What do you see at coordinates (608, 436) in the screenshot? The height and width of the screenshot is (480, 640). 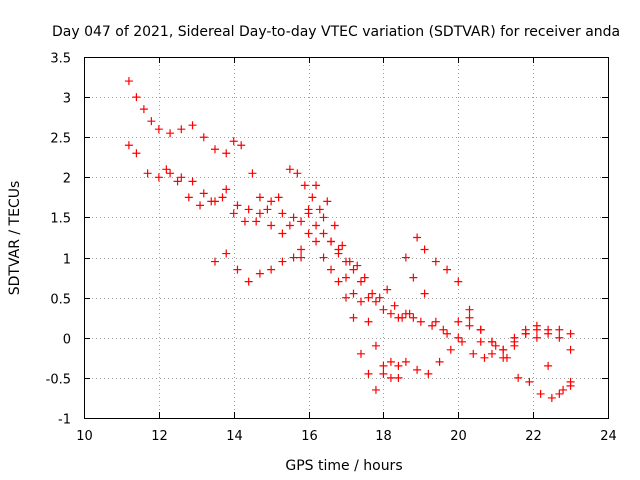 I see `x-tick-label: 24` at bounding box center [608, 436].